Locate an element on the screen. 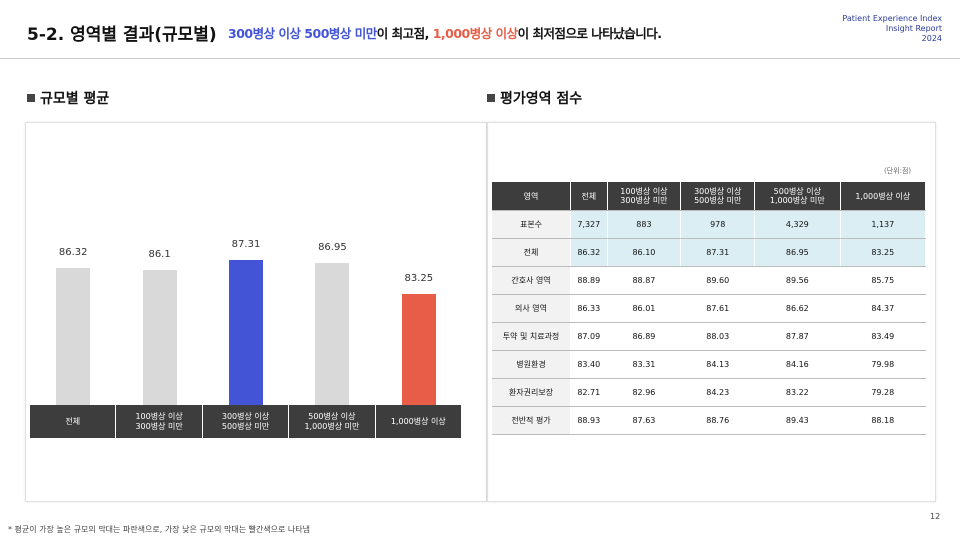 This screenshot has width=960, height=540. category-label: 1,000병상 이상 is located at coordinates (418, 421).